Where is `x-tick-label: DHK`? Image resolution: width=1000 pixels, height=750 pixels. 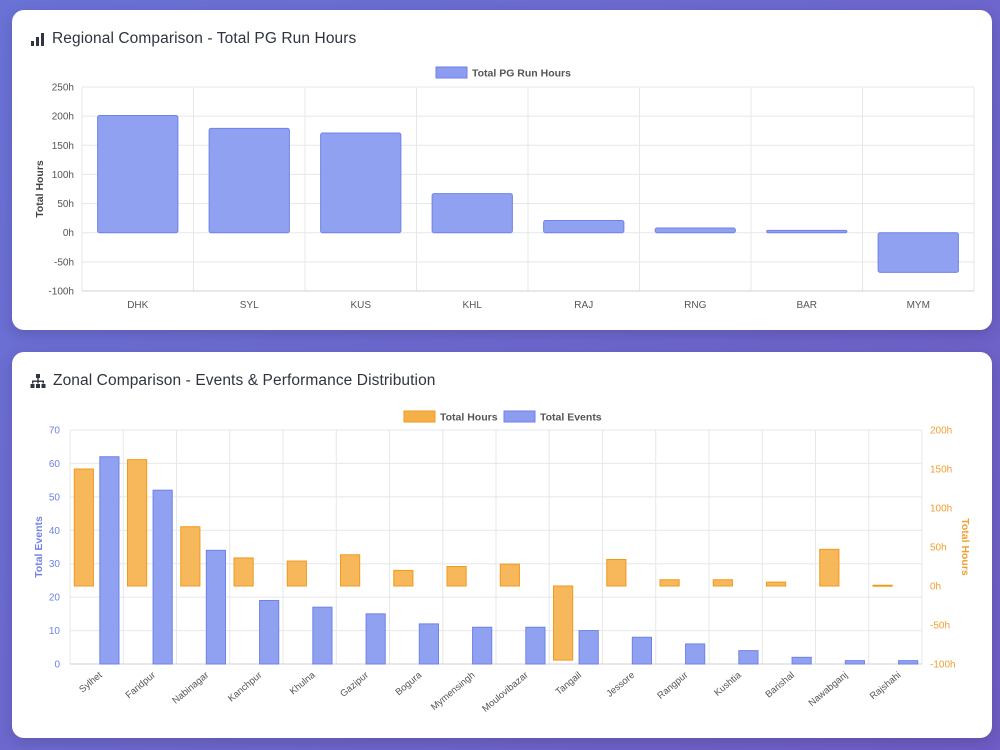 x-tick-label: DHK is located at coordinates (137, 305).